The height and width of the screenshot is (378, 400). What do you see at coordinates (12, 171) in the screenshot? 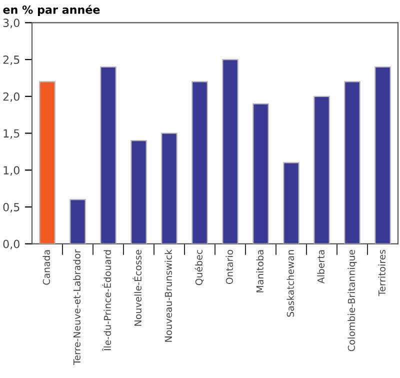
I see `y-tick-label: 1,0` at bounding box center [12, 171].